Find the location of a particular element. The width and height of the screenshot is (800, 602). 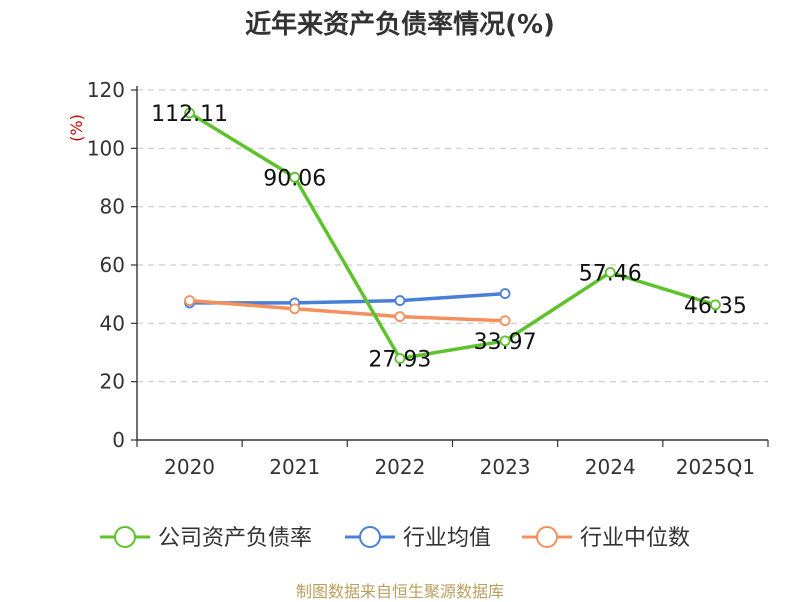

data-label-5: 46.35 is located at coordinates (715, 306).